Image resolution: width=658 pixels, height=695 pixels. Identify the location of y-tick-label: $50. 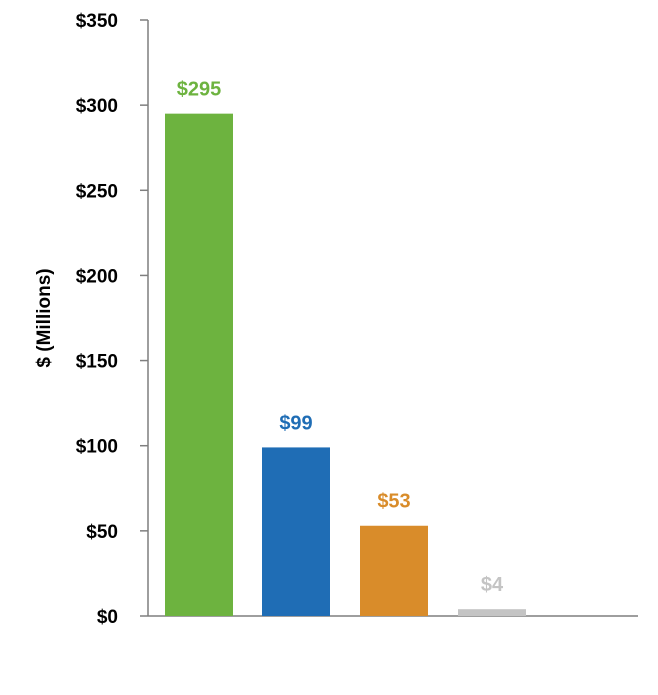
(102, 532).